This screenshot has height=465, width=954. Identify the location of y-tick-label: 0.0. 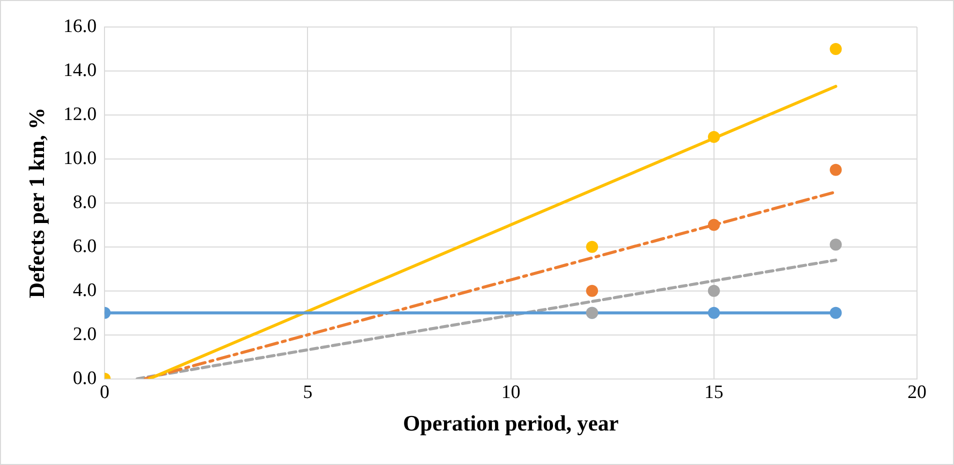
(84, 378).